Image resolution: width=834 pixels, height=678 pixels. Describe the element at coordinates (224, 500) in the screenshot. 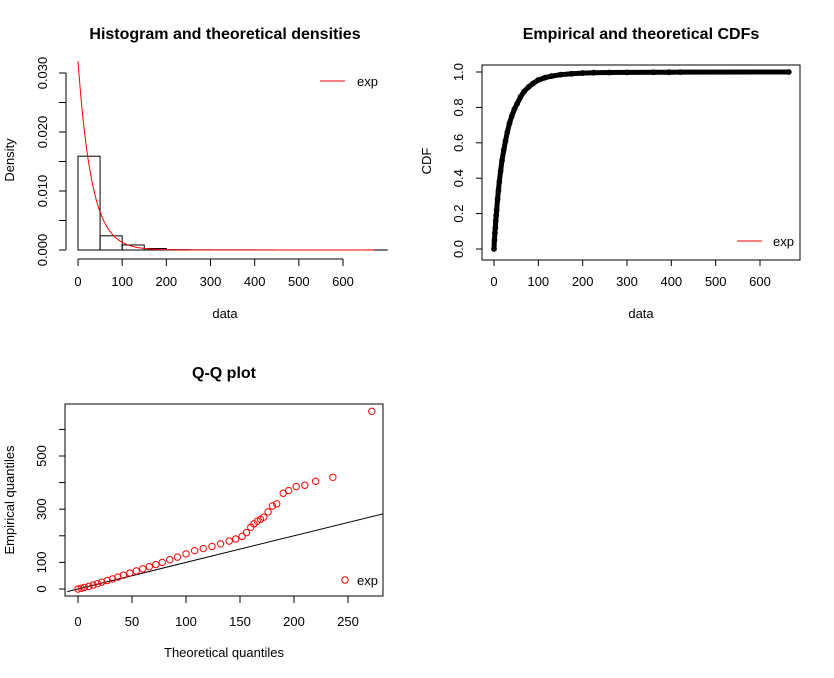

I see `qq-plot-frame` at that location.